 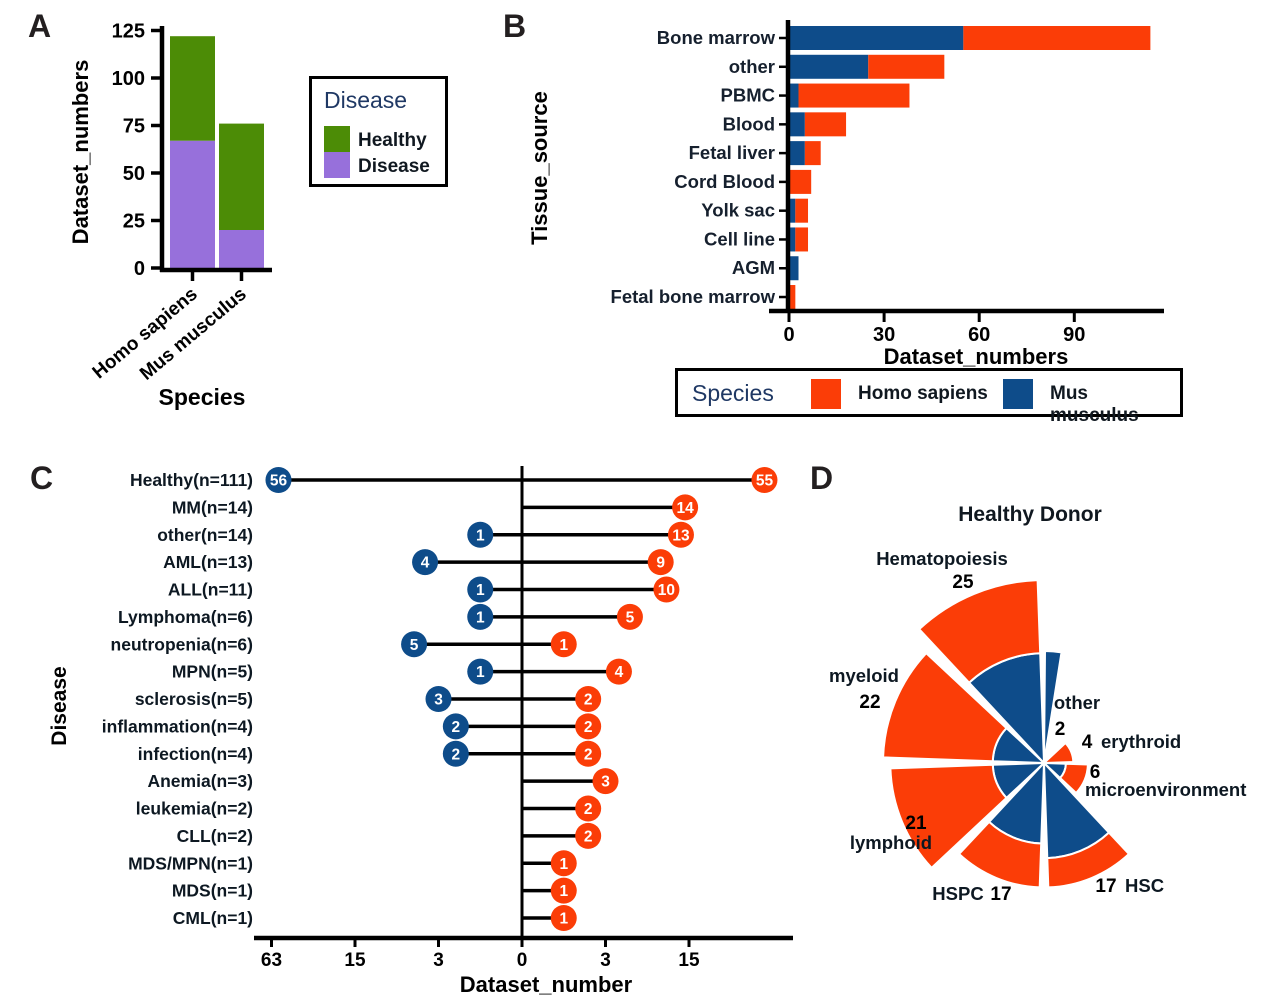 What do you see at coordinates (128, 79) in the screenshot?
I see `y-tick-label: 100` at bounding box center [128, 79].